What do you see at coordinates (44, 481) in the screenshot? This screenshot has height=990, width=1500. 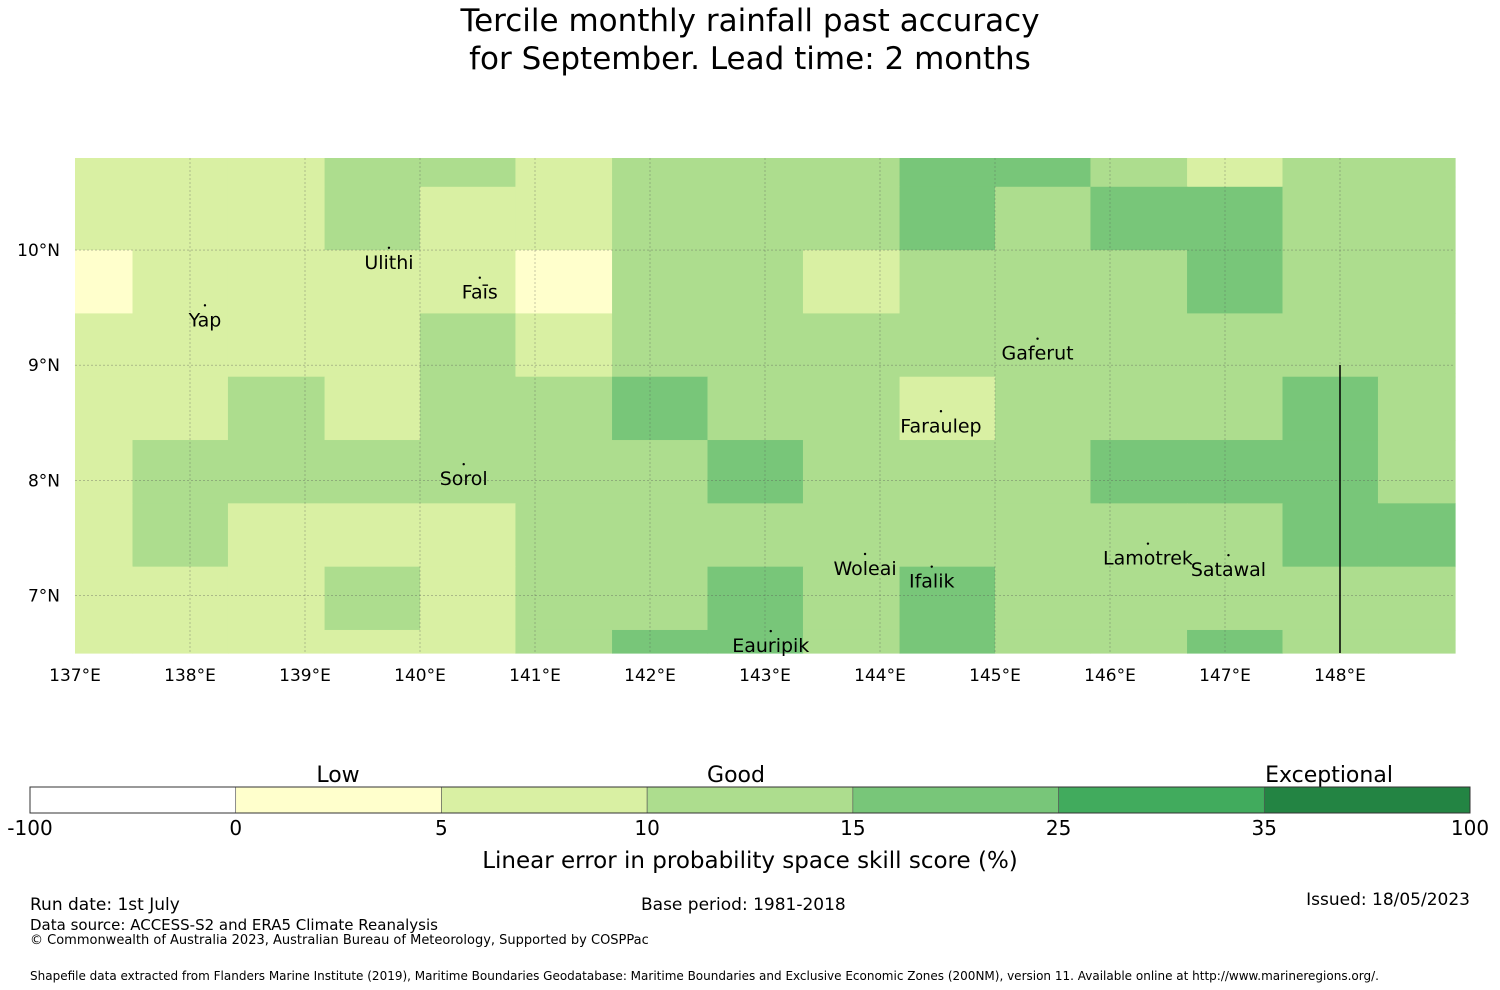 I see `lat-tick-label: 8°N` at bounding box center [44, 481].